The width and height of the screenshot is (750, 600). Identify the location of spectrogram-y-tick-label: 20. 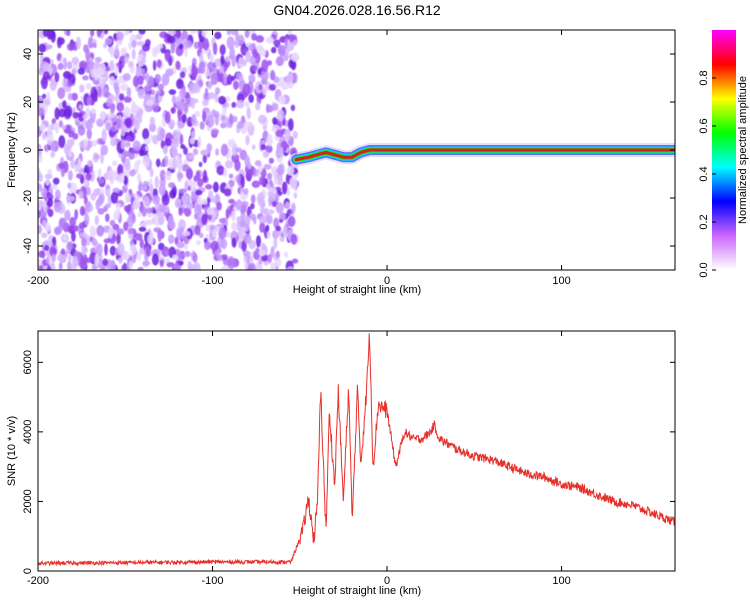
(28, 102).